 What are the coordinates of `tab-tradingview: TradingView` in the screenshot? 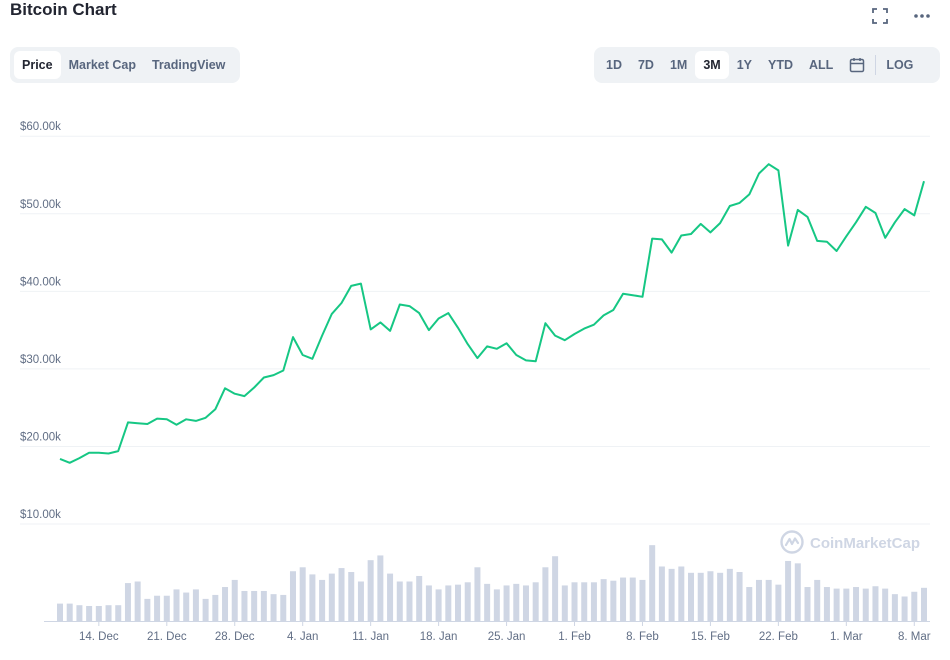 It's located at (188, 65).